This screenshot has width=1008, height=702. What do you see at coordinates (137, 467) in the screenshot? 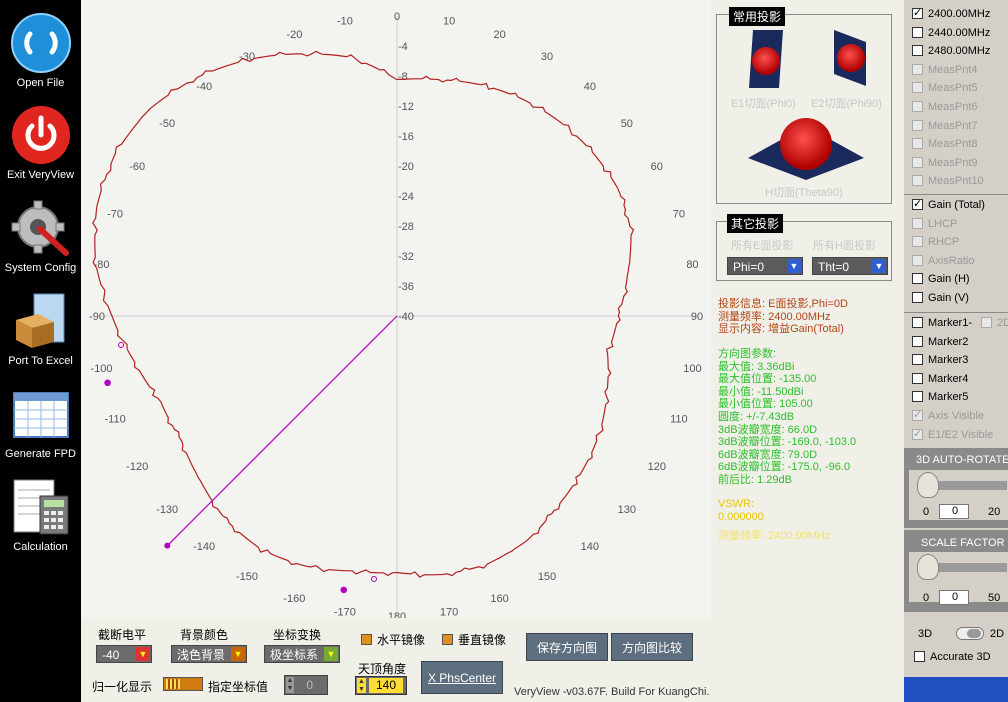
I see `angle-tick-label: -120` at bounding box center [137, 467].